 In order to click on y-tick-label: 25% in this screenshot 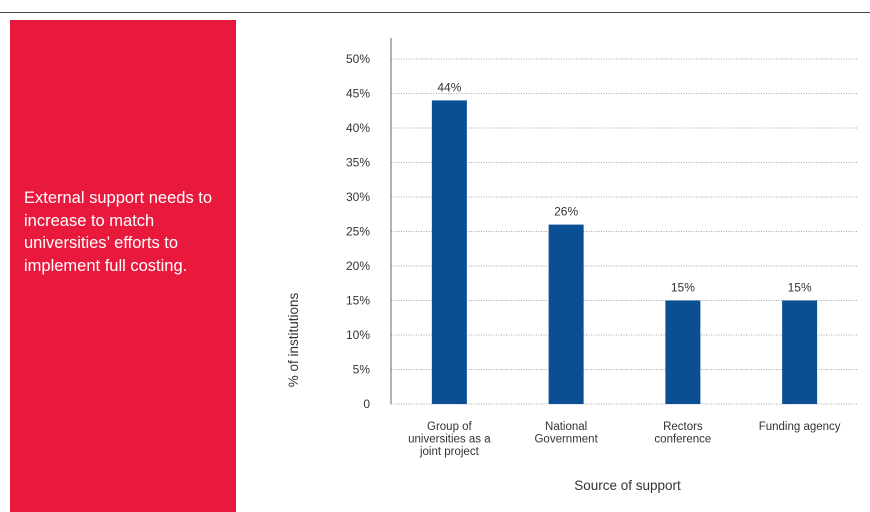, I will do `click(358, 232)`.